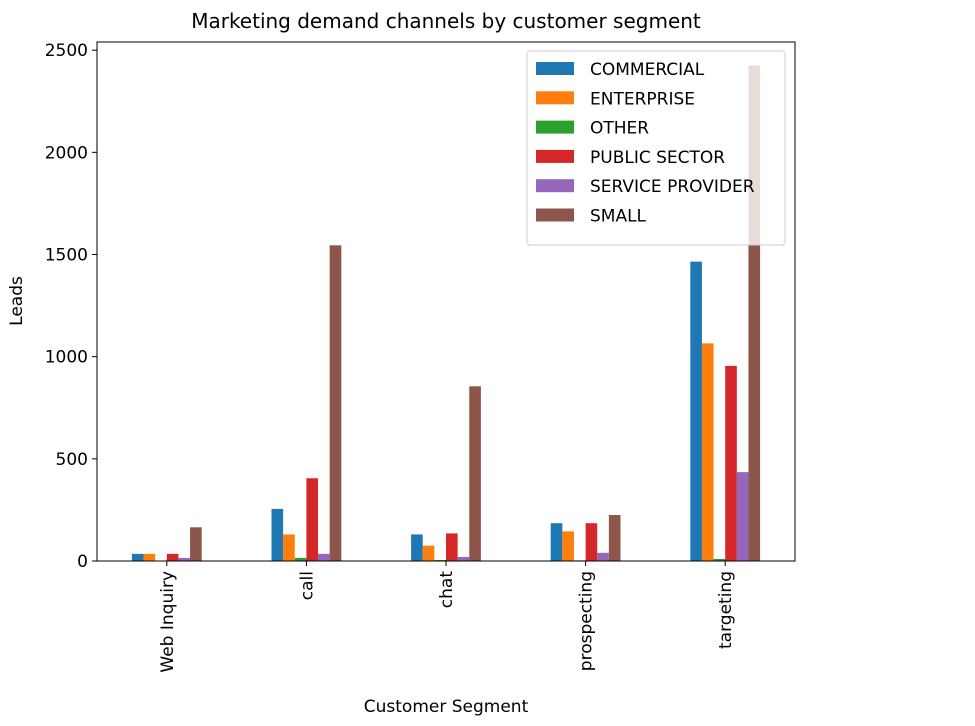 The height and width of the screenshot is (726, 975). What do you see at coordinates (168, 622) in the screenshot?
I see `x-tick-label: Web Inquiry` at bounding box center [168, 622].